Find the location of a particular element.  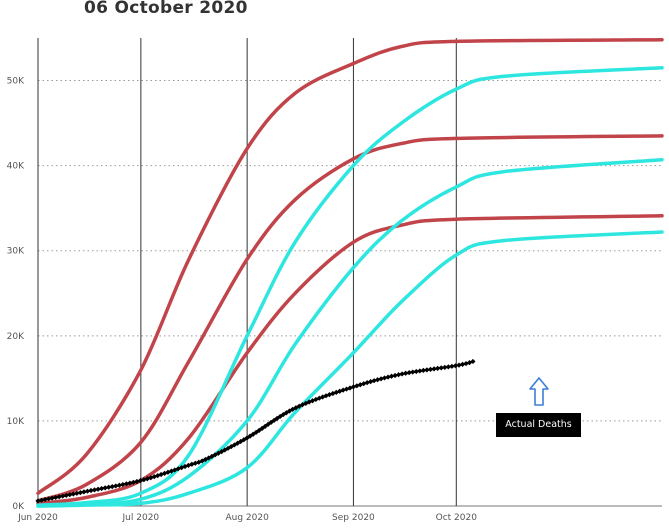

y-tick-label: 10K is located at coordinates (16, 422).